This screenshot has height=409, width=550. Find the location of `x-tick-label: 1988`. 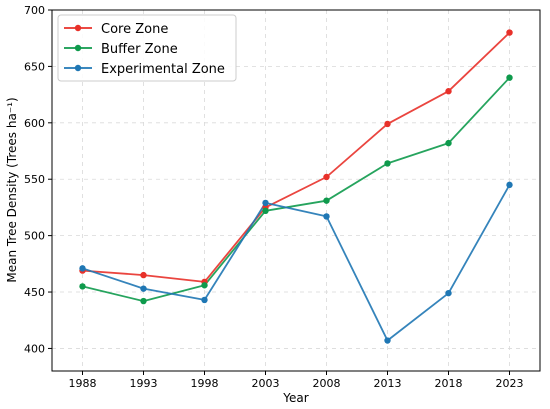

x-tick-label: 1988 is located at coordinates (83, 383).